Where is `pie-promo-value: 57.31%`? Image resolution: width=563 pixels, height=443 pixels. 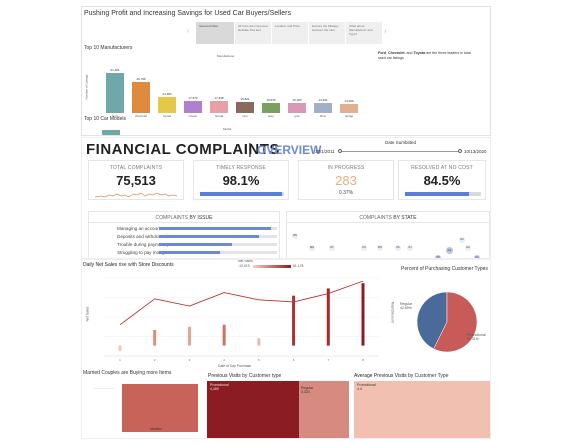 pie-promo-value: 57.31% is located at coordinates (473, 339).